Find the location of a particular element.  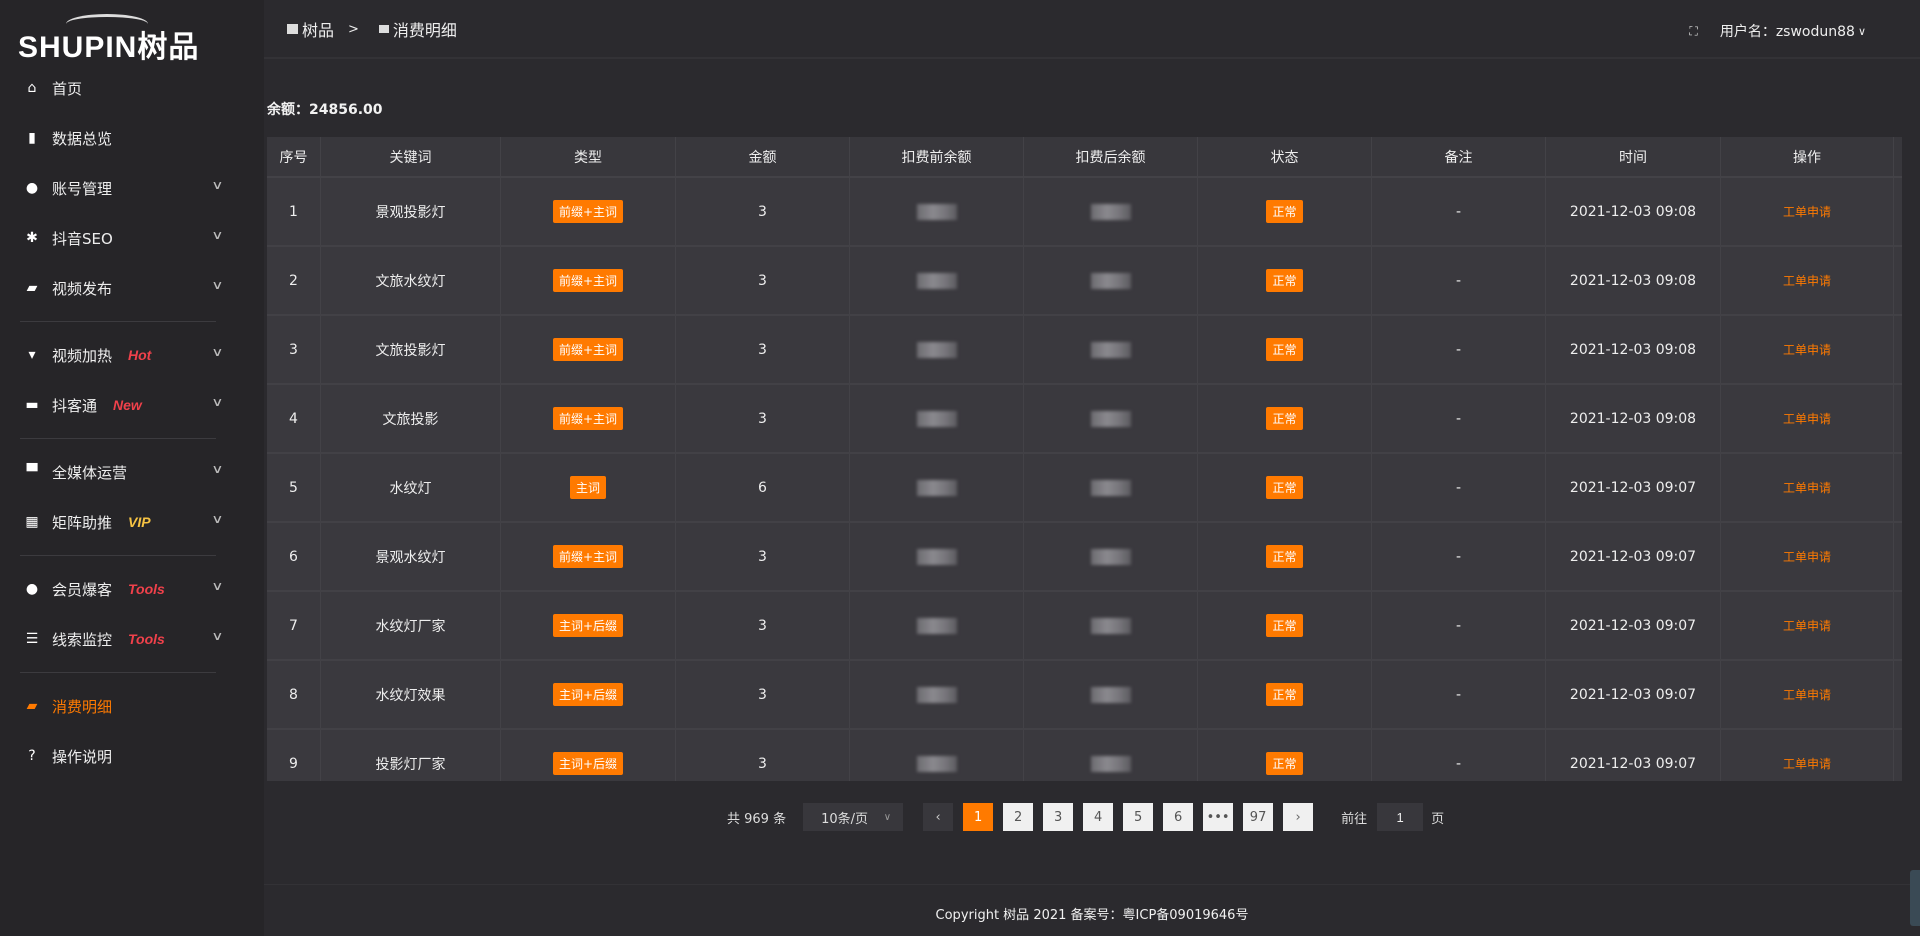

type-cell: 前缀+主词 is located at coordinates (588, 556).